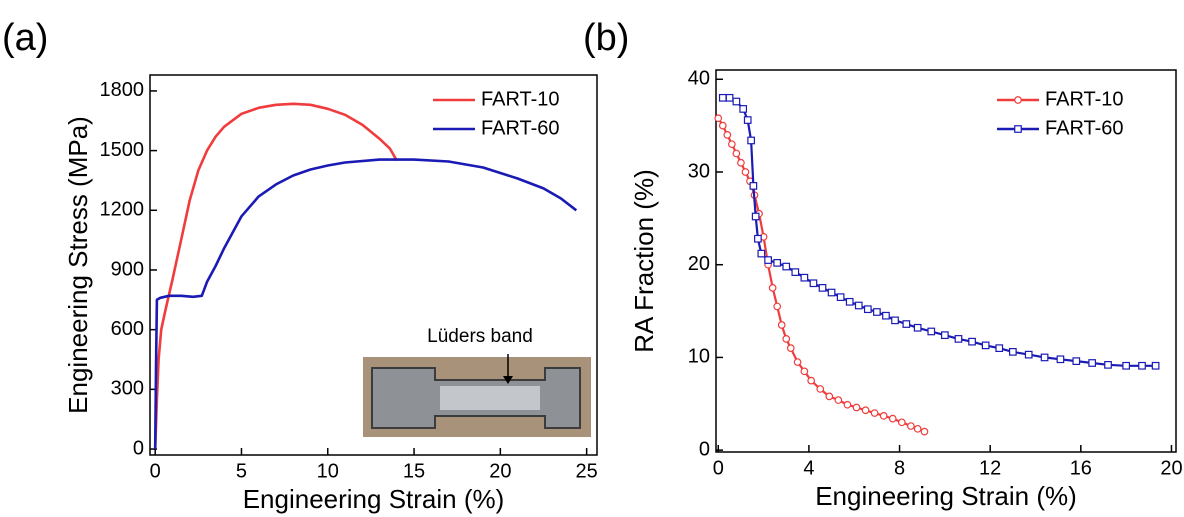  What do you see at coordinates (477, 395) in the screenshot?
I see `specimen-photo` at bounding box center [477, 395].